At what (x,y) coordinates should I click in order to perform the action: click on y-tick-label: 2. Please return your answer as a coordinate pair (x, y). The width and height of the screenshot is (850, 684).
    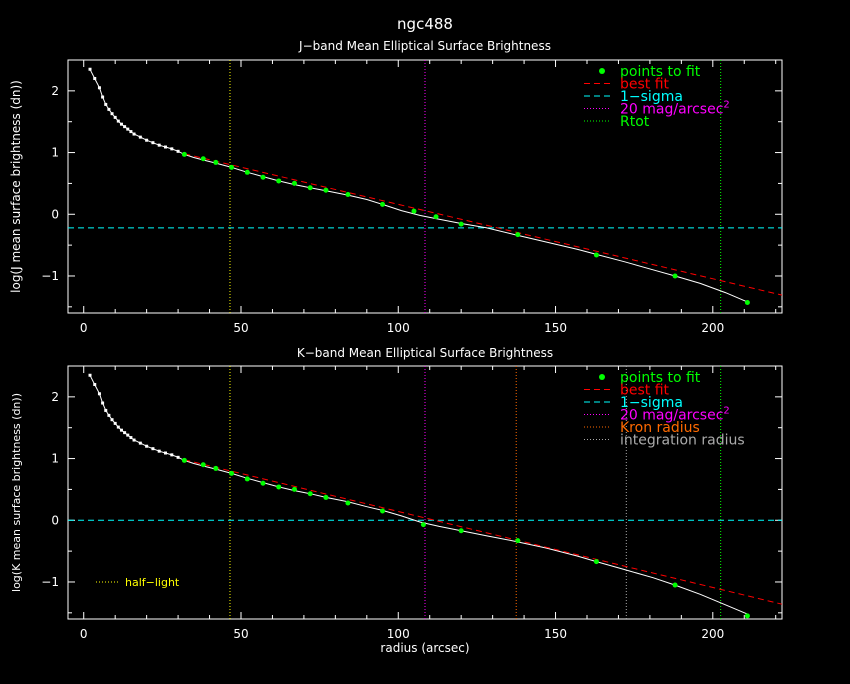
    Looking at the image, I should click on (55, 91).